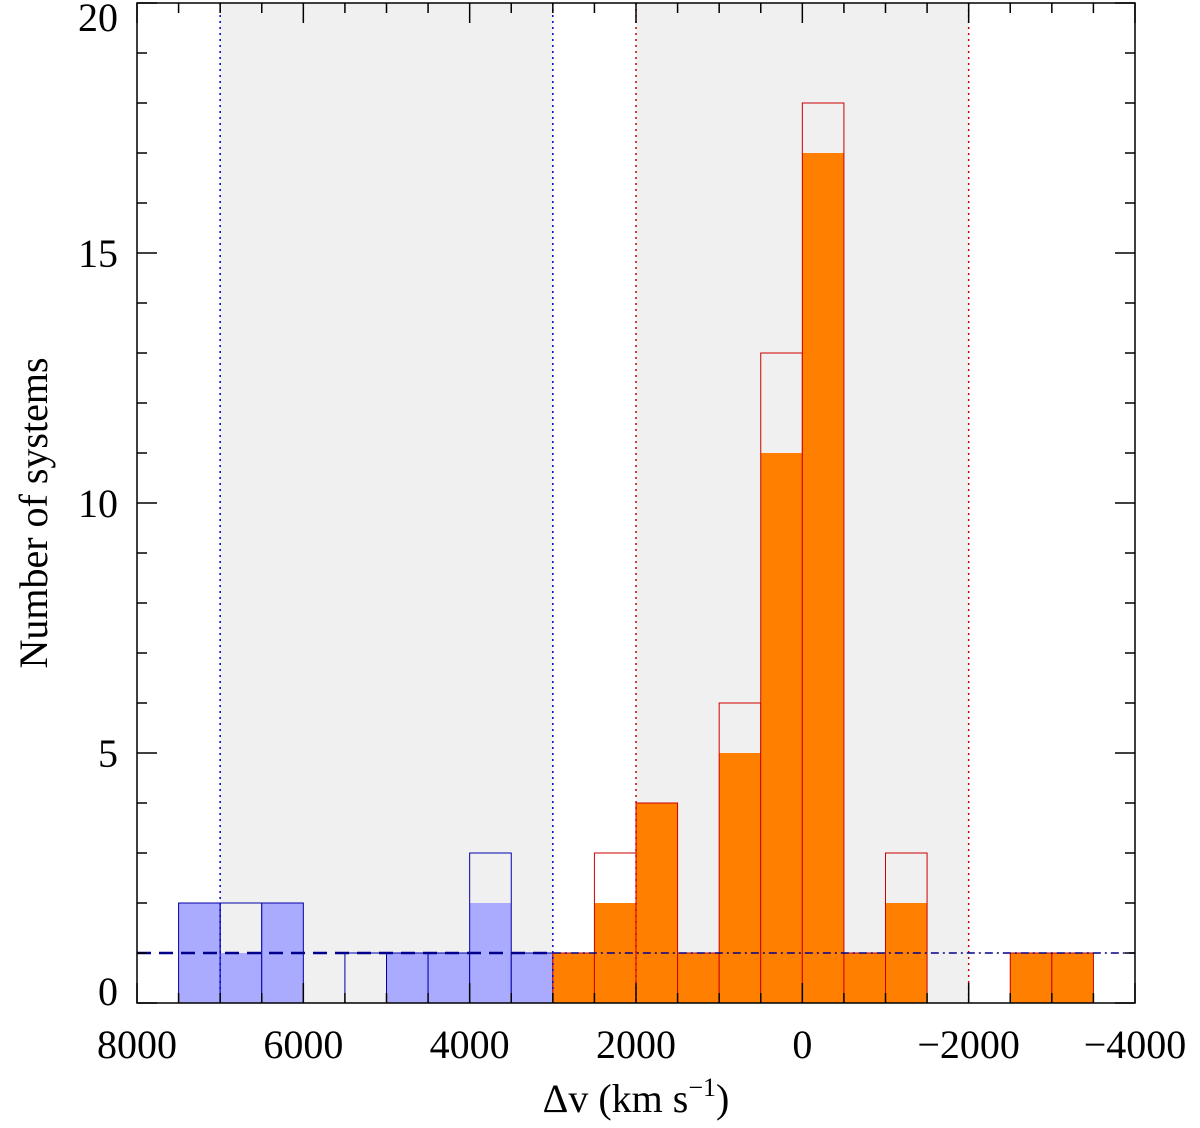  Describe the element at coordinates (968, 1044) in the screenshot. I see `x-tick-label: −2000` at that location.